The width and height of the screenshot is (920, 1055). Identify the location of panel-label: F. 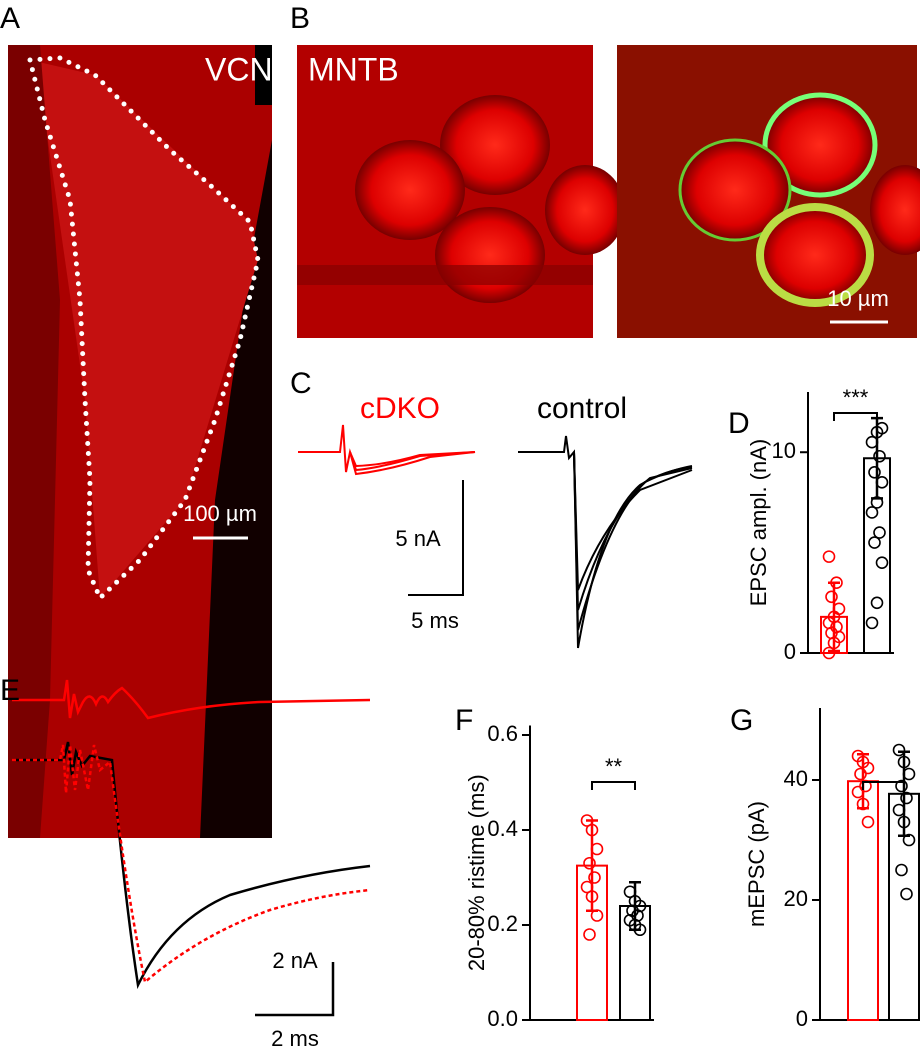
(464, 720).